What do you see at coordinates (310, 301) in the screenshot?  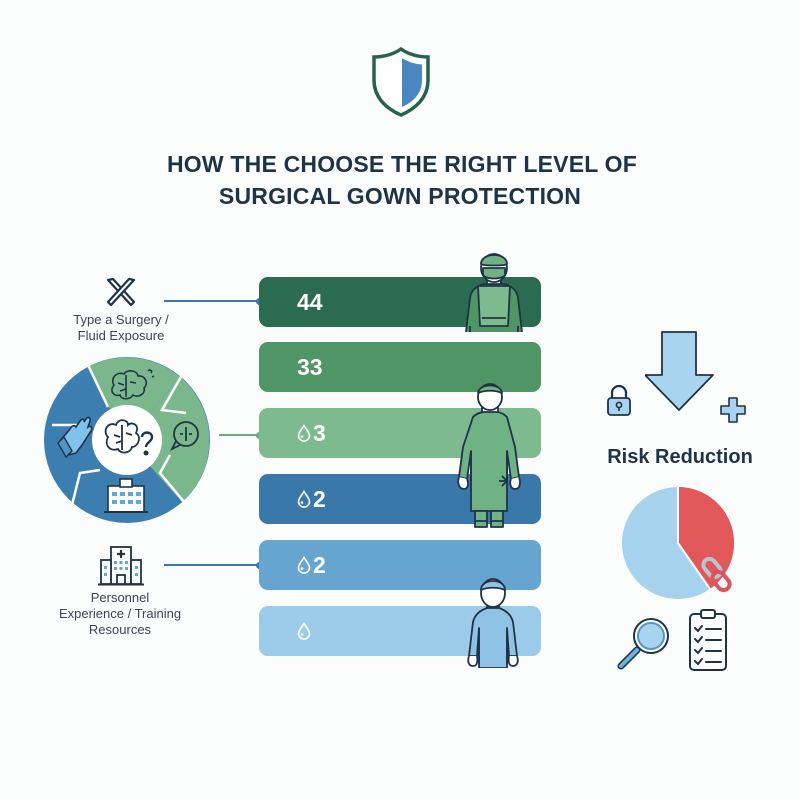 I see `level-value: 44` at bounding box center [310, 301].